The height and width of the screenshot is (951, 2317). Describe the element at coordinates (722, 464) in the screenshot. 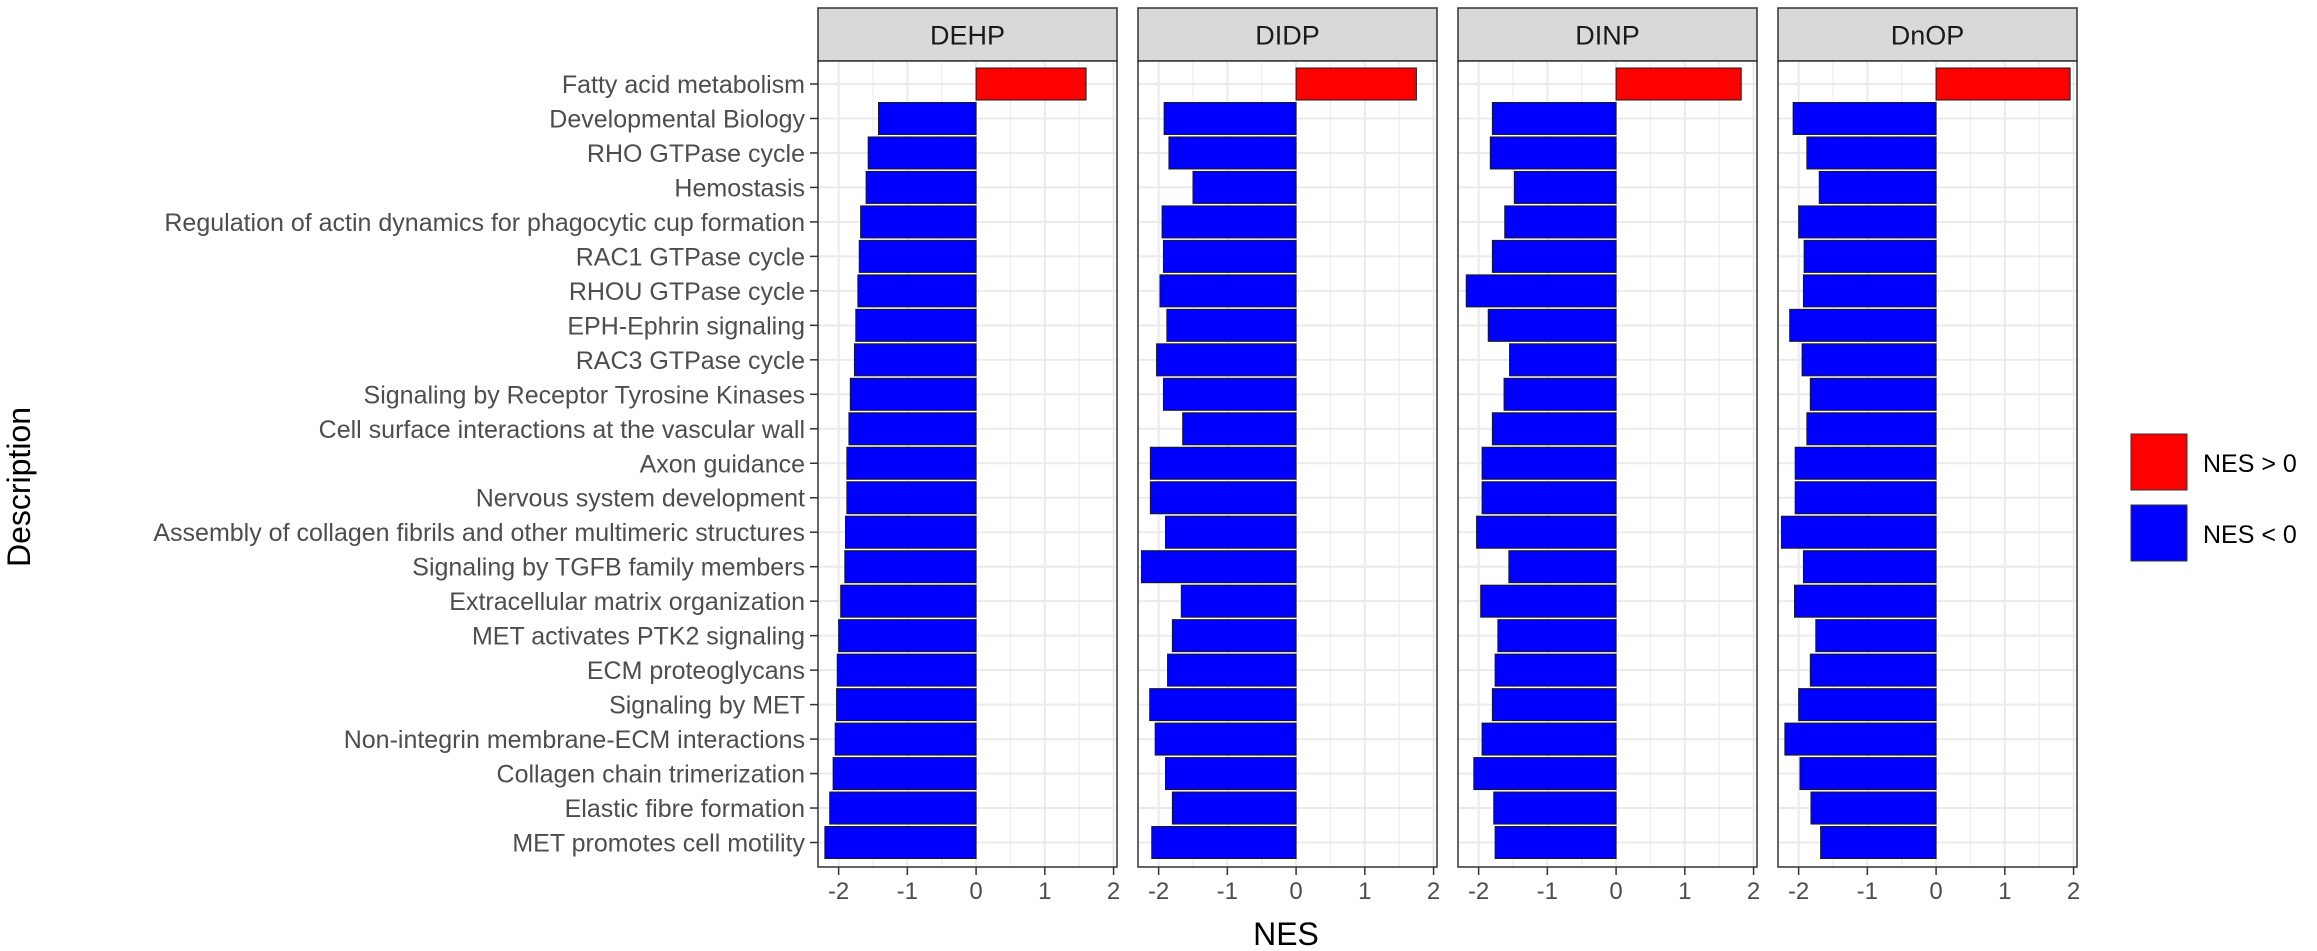

I see `y-tick-label: Axon guidance` at that location.